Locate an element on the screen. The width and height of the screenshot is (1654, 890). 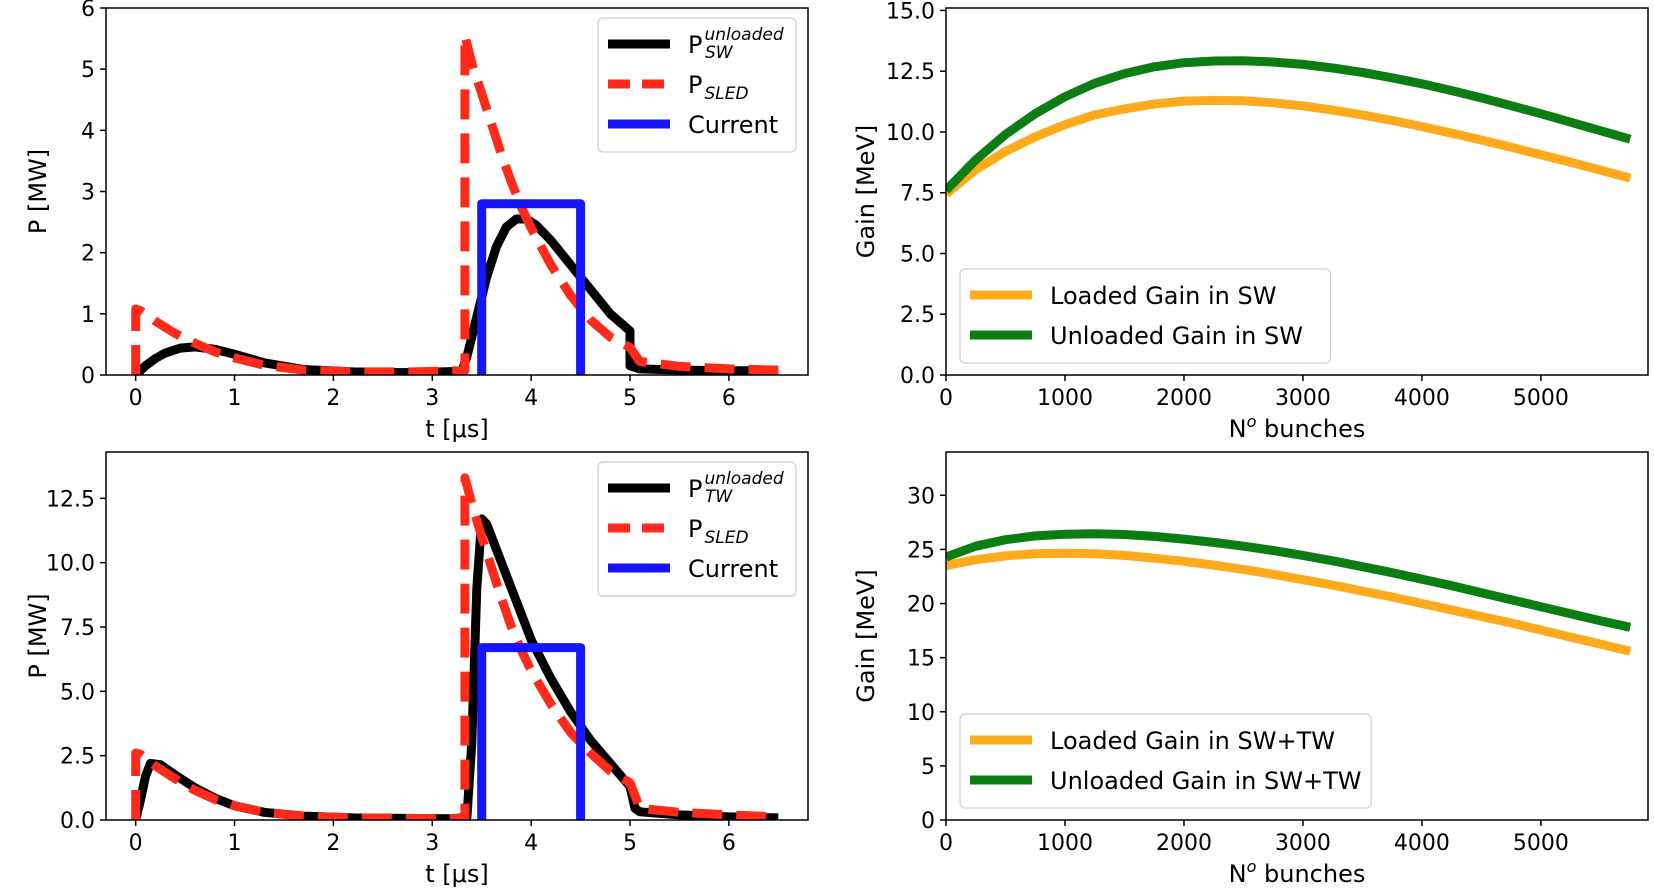
y-tick-label: 6 is located at coordinates (88, 11).